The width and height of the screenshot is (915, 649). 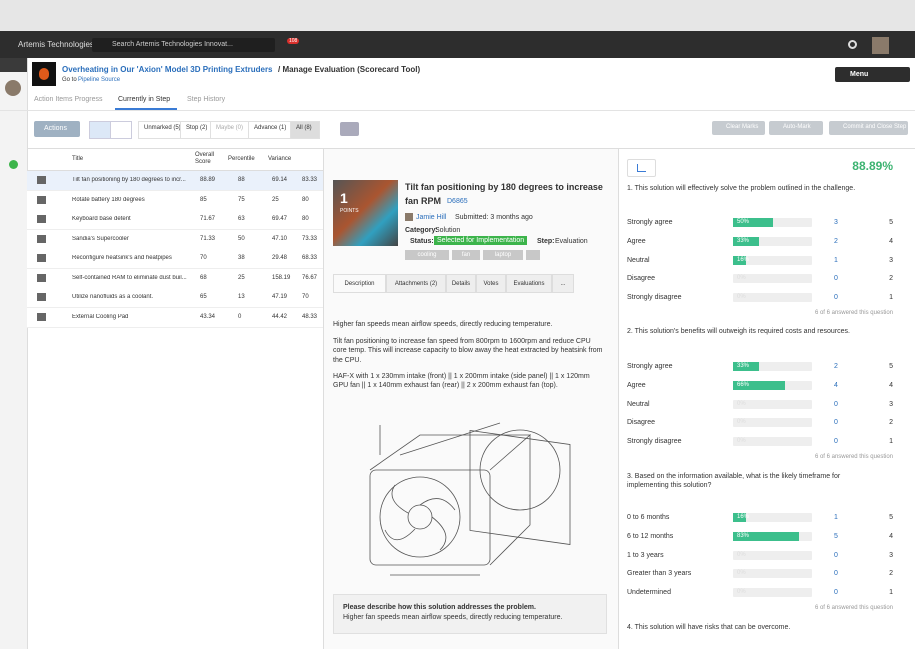 What do you see at coordinates (13, 88) in the screenshot?
I see `avatar` at bounding box center [13, 88].